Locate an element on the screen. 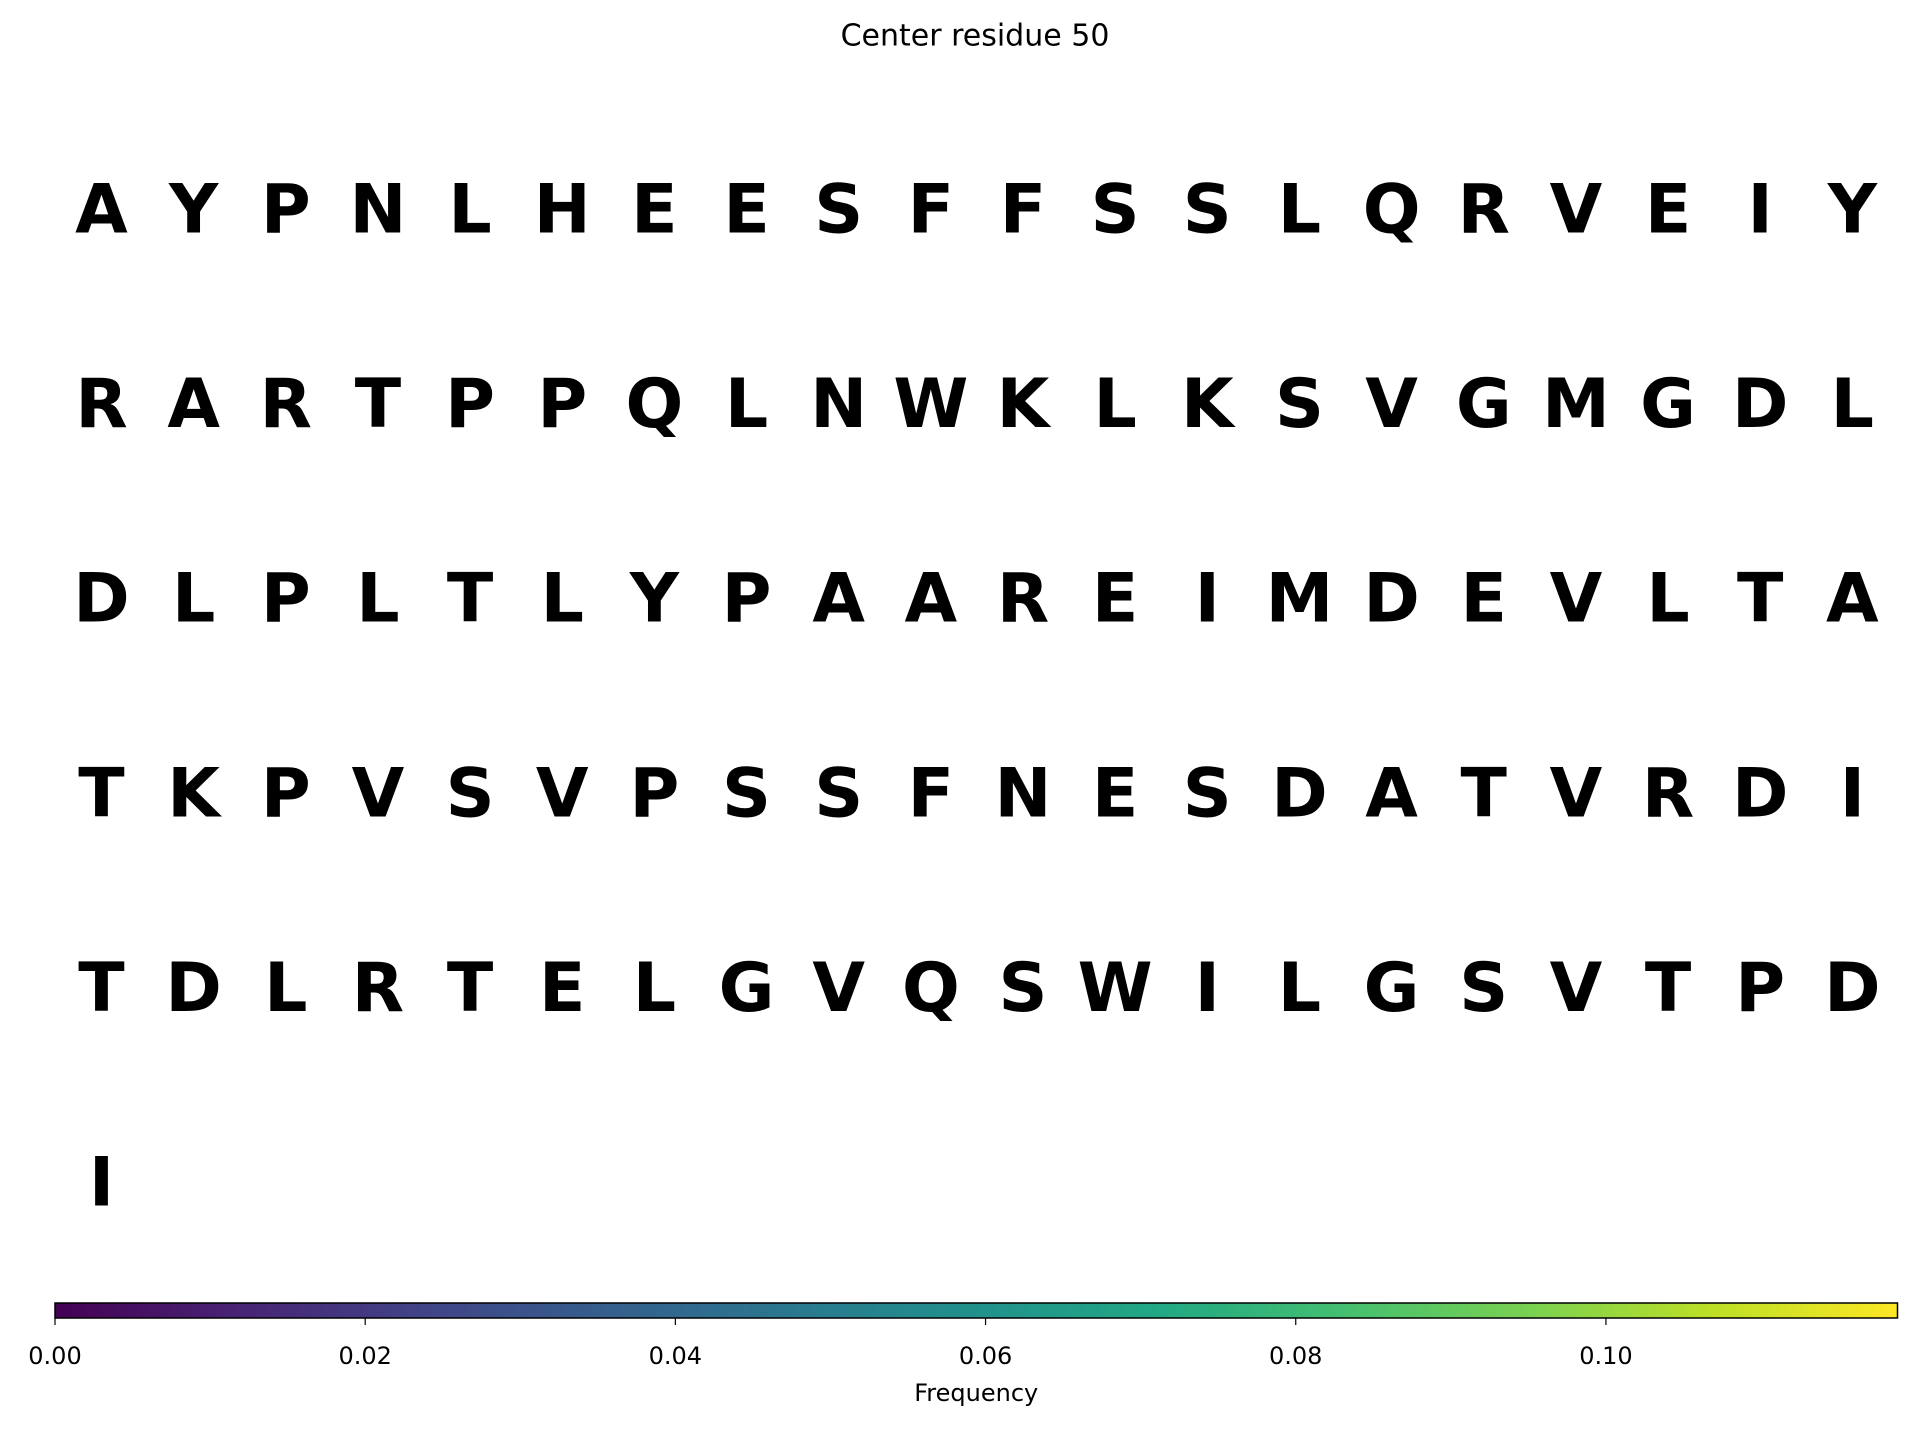 This screenshot has width=1917, height=1430. colorbar-tick-label: 0.02 is located at coordinates (364, 1356).